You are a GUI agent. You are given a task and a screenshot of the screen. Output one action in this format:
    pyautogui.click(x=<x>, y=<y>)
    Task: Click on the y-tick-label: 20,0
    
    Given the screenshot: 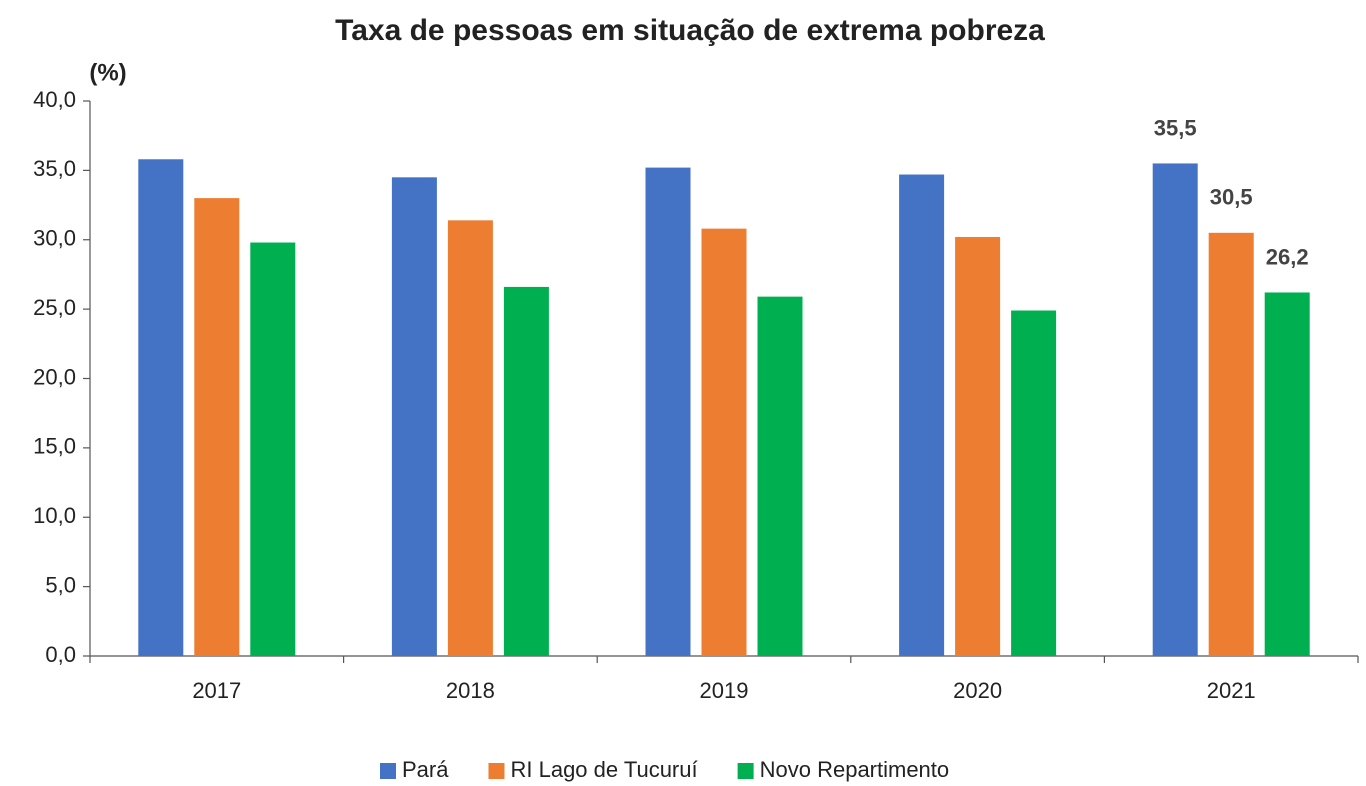 What is the action you would take?
    pyautogui.click(x=54, y=376)
    